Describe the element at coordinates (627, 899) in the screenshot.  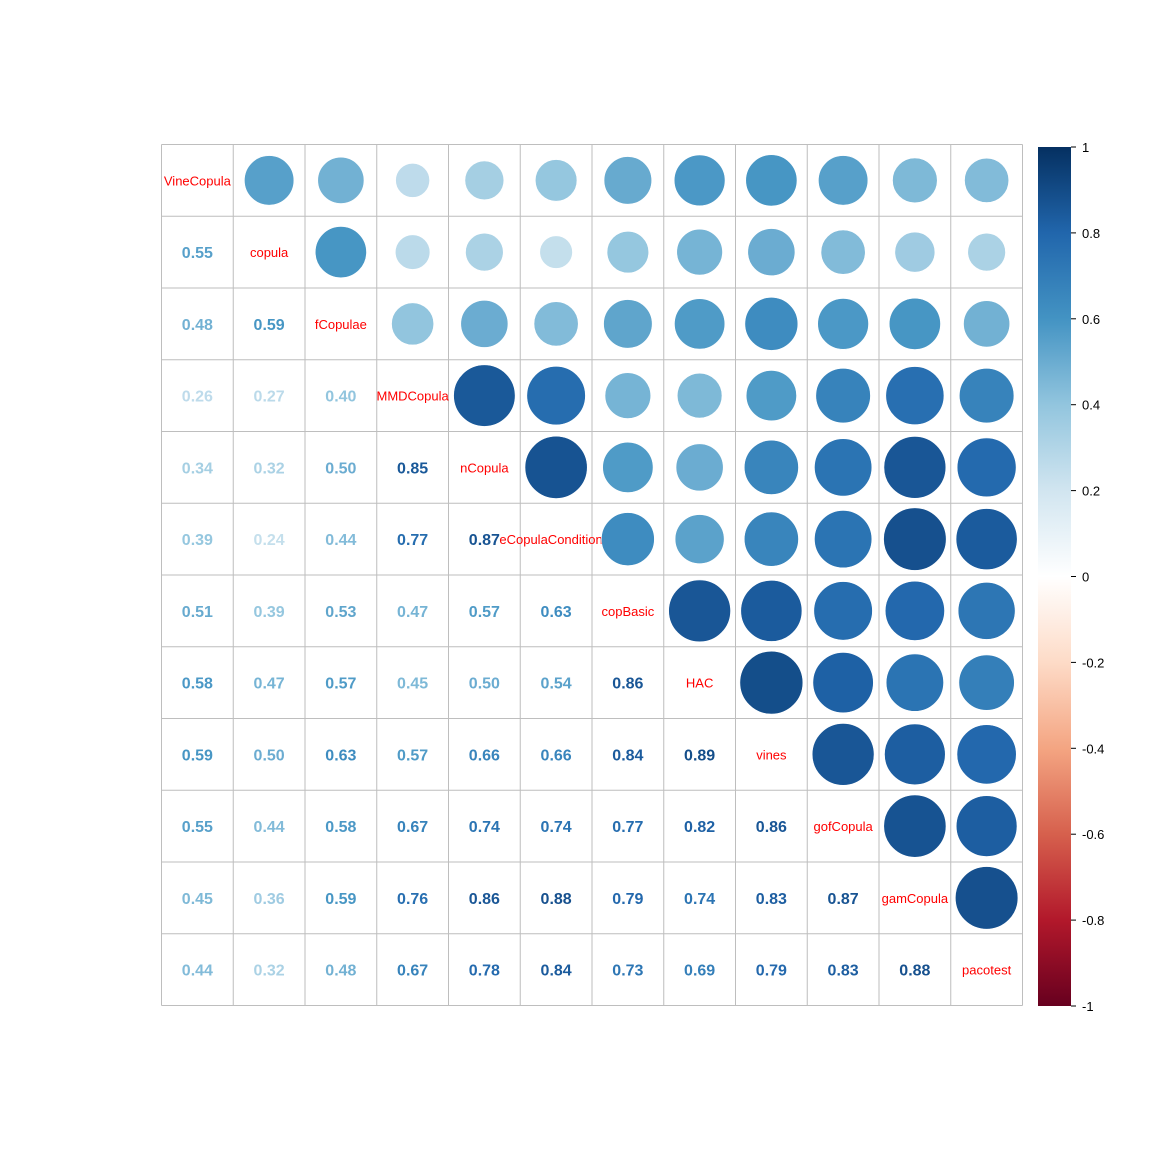
I see `correlation-value: 0.79` at that location.